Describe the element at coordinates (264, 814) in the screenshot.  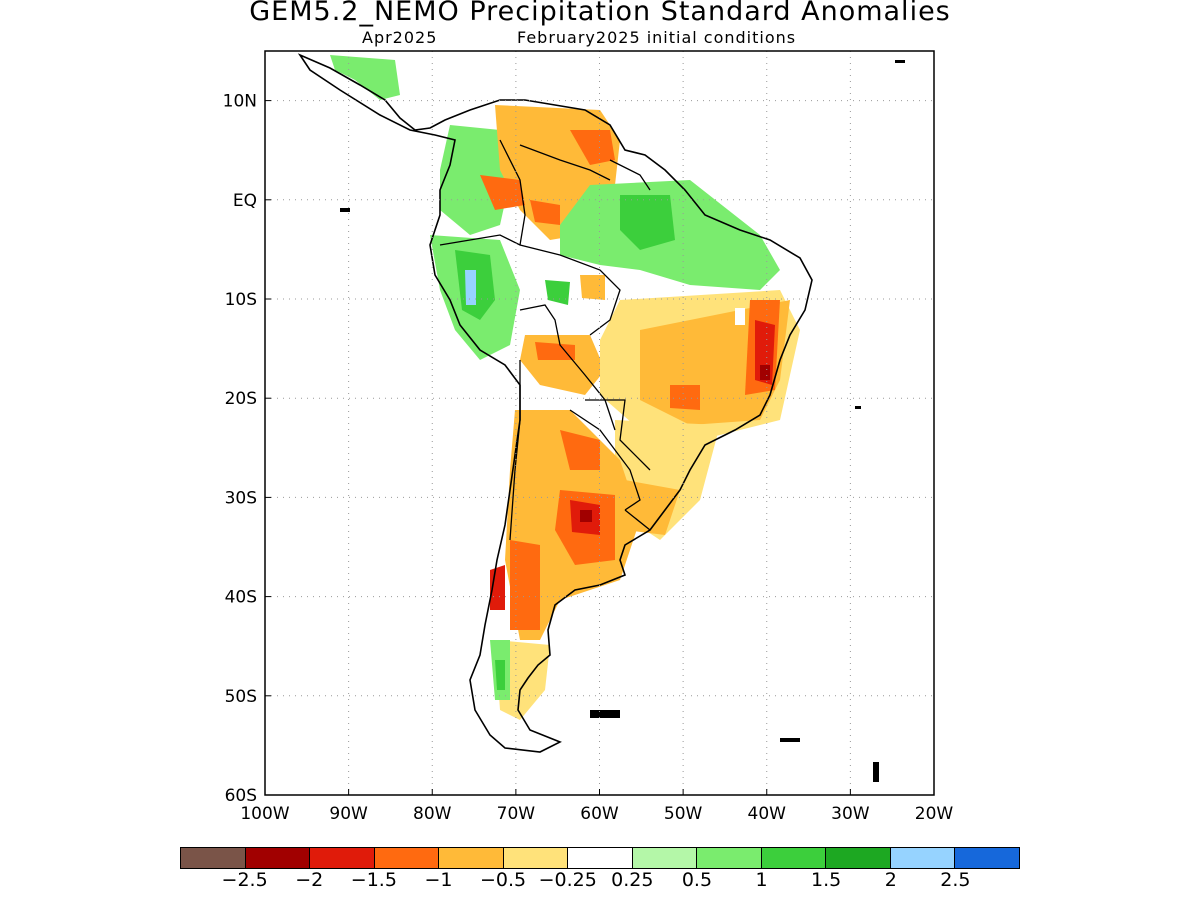
I see `x-tick-label: 100W` at that location.